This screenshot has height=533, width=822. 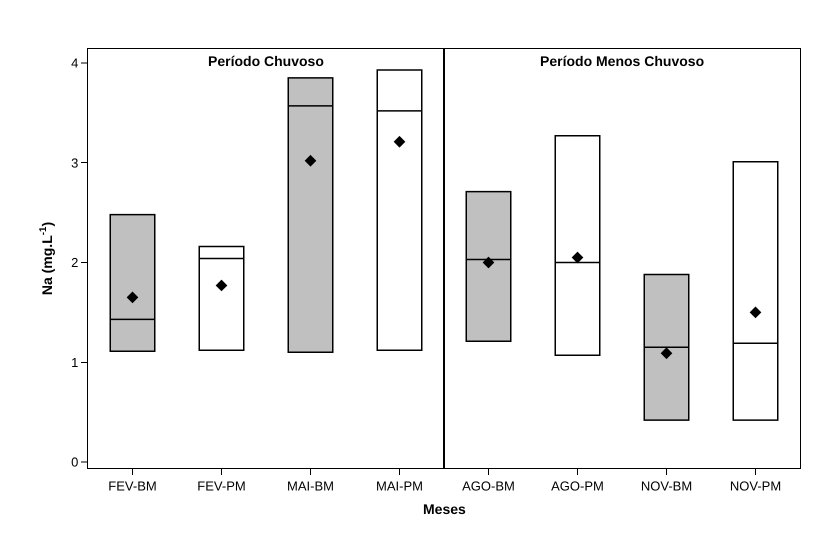 What do you see at coordinates (74, 262) in the screenshot?
I see `y-tick-label: 2` at bounding box center [74, 262].